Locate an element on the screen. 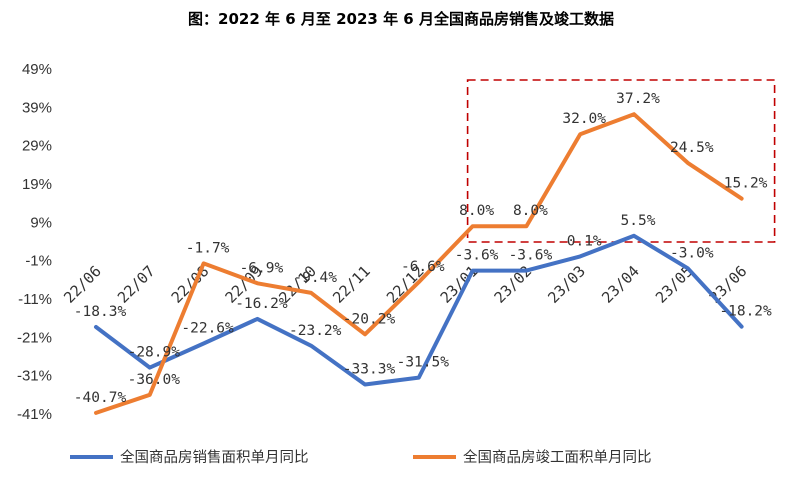  y-tick-label: -31% is located at coordinates (34, 376).